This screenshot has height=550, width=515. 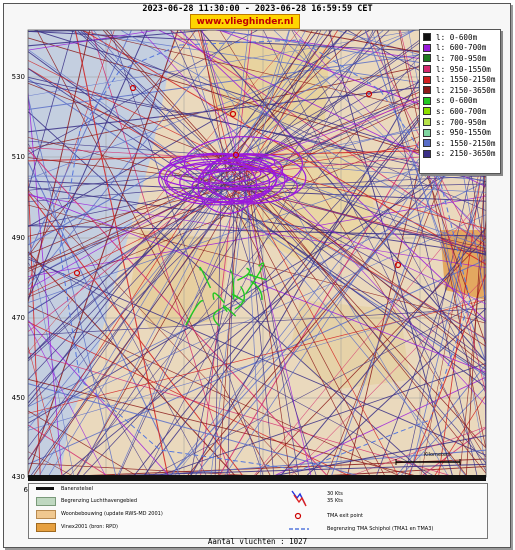 What do you see at coordinates (463, 133) in the screenshot?
I see `legend-label: s: 950-1550m` at bounding box center [463, 133].